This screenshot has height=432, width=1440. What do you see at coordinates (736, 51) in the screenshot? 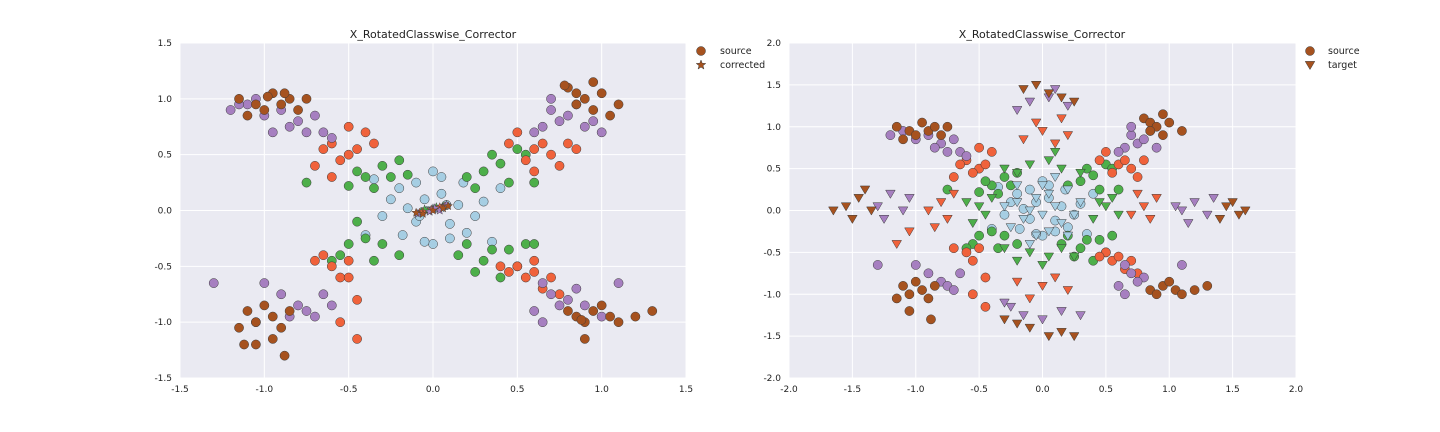
I see `legend-label-source: source` at bounding box center [736, 51].